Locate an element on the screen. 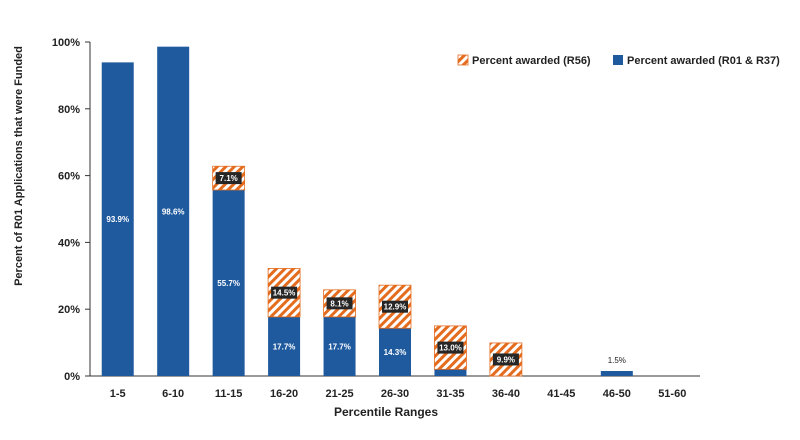 The image size is (800, 440). x-tick-label: 1-5 is located at coordinates (118, 394).